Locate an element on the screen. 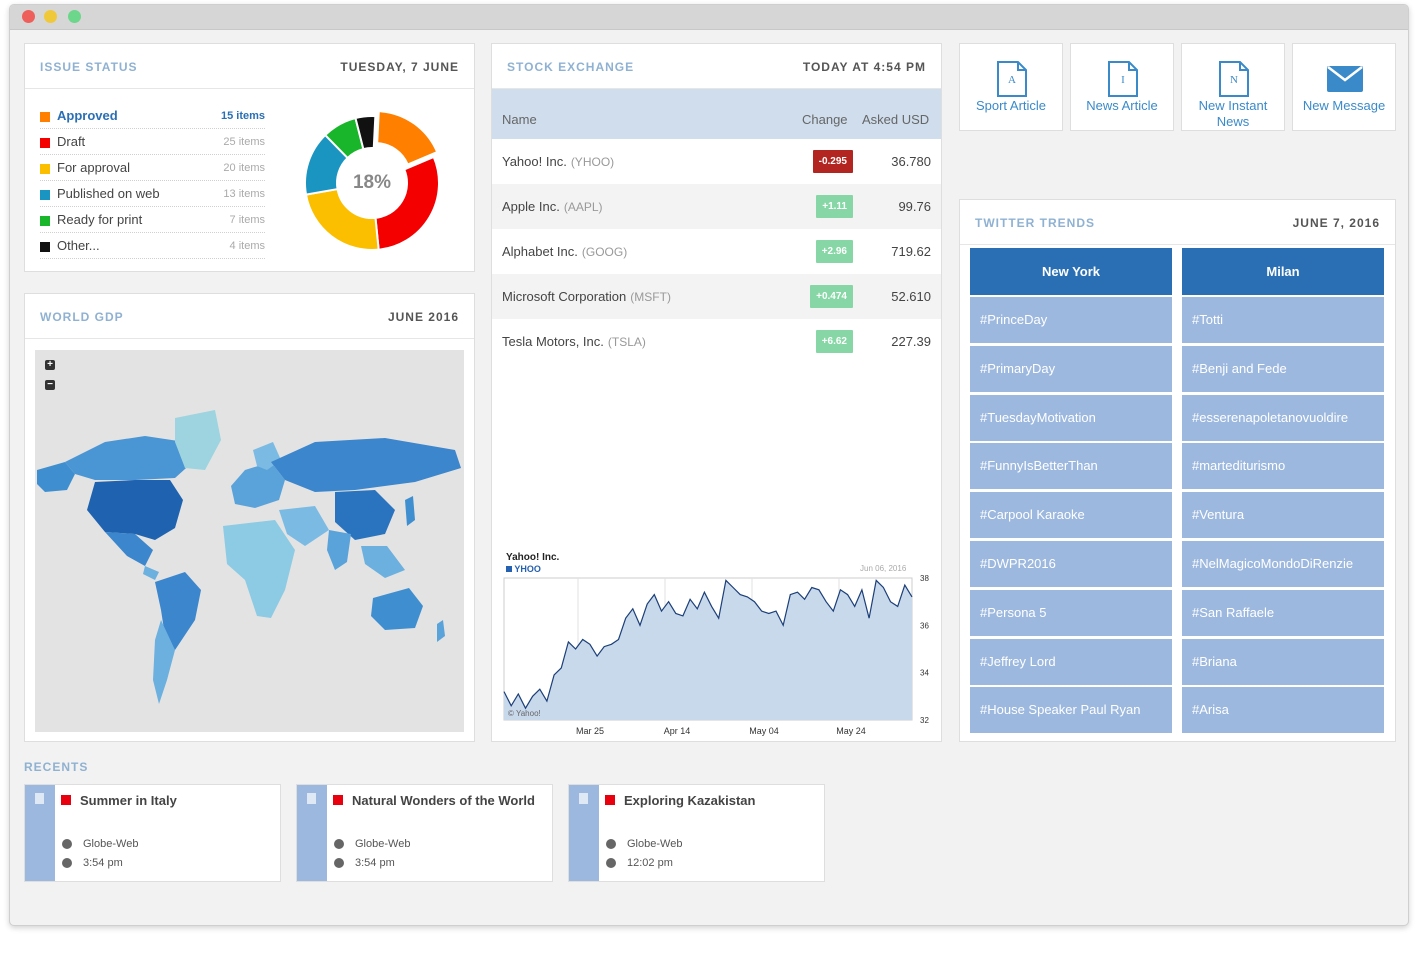  stock-row: Yahoo! Inc. (YHOO) -0.295 36.780 is located at coordinates (716, 161).